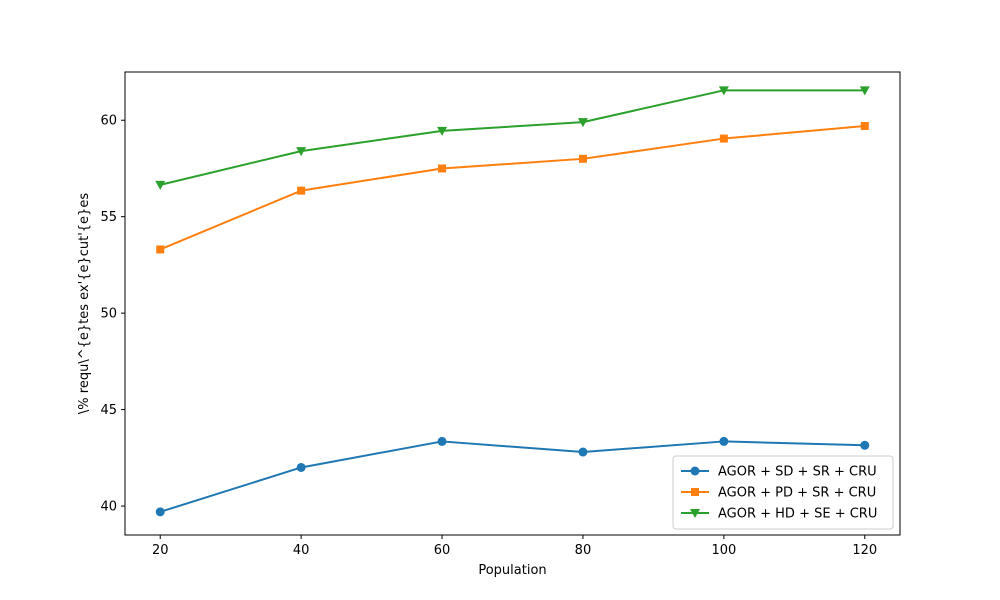 This screenshot has height=600, width=1000. What do you see at coordinates (512, 570) in the screenshot?
I see `x-axis-label: Population` at bounding box center [512, 570].